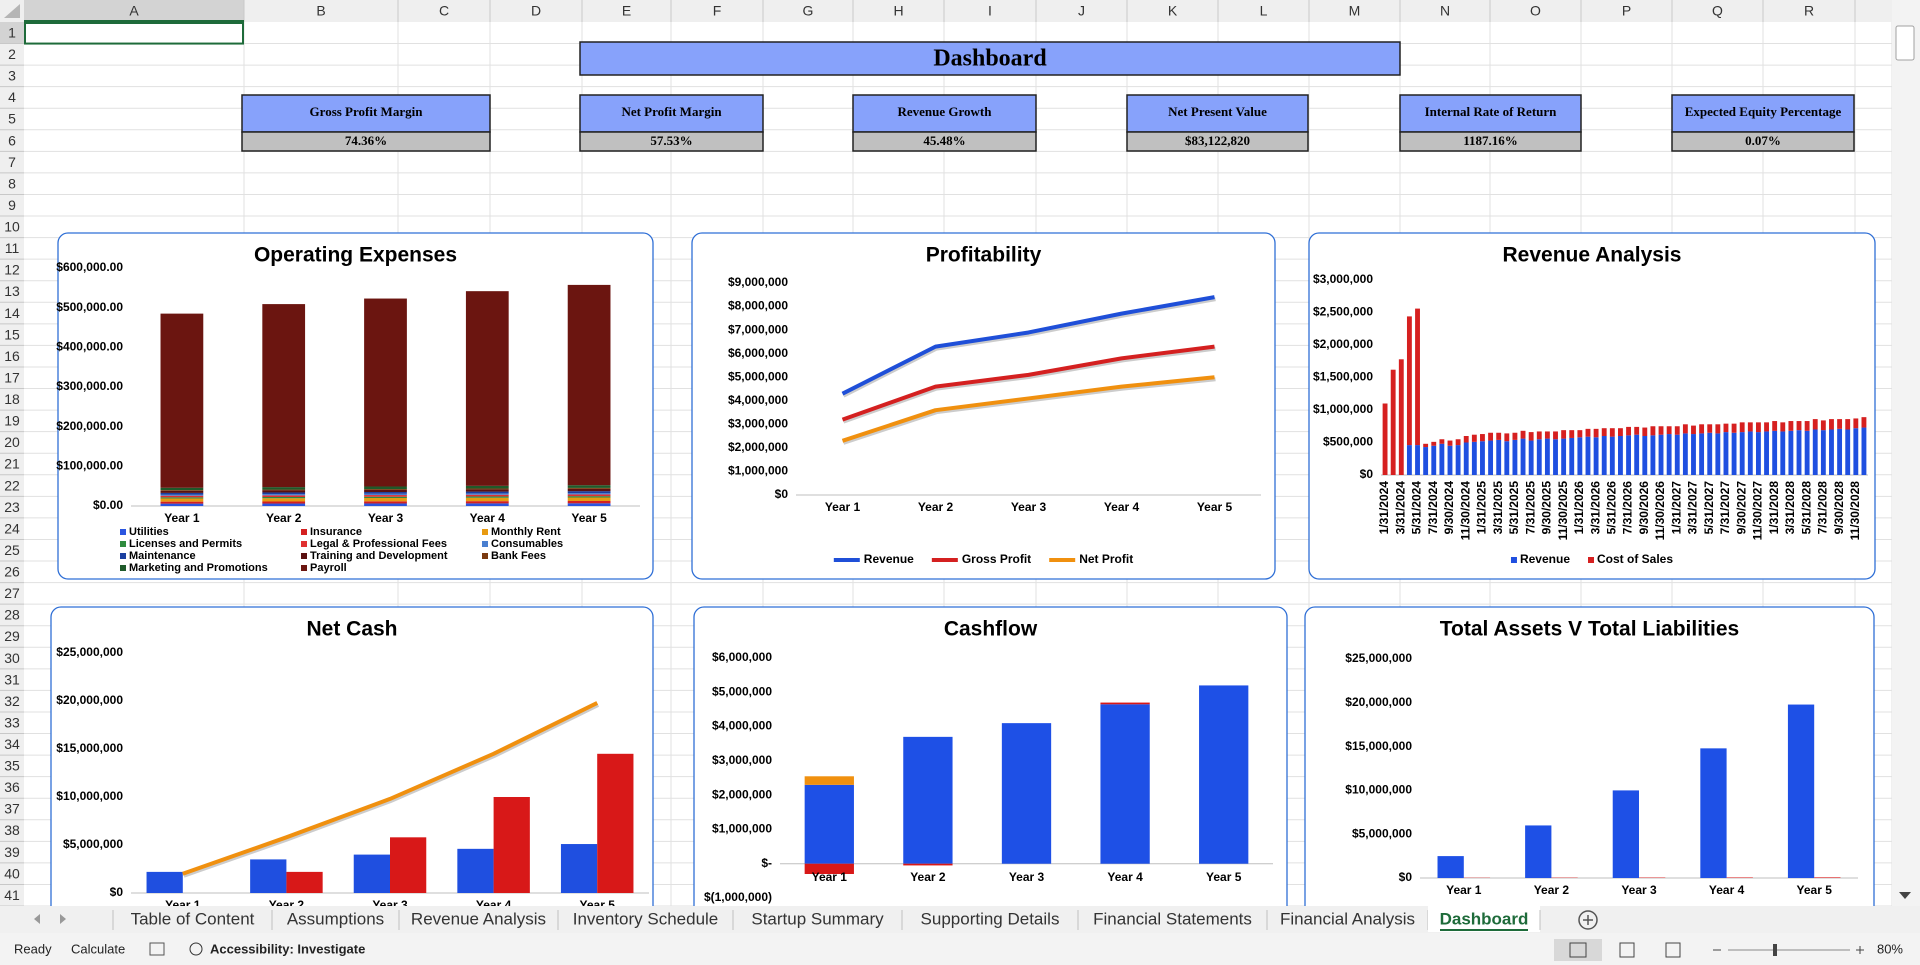 The height and width of the screenshot is (965, 1920). What do you see at coordinates (12, 895) in the screenshot?
I see `row-header: 41` at bounding box center [12, 895].